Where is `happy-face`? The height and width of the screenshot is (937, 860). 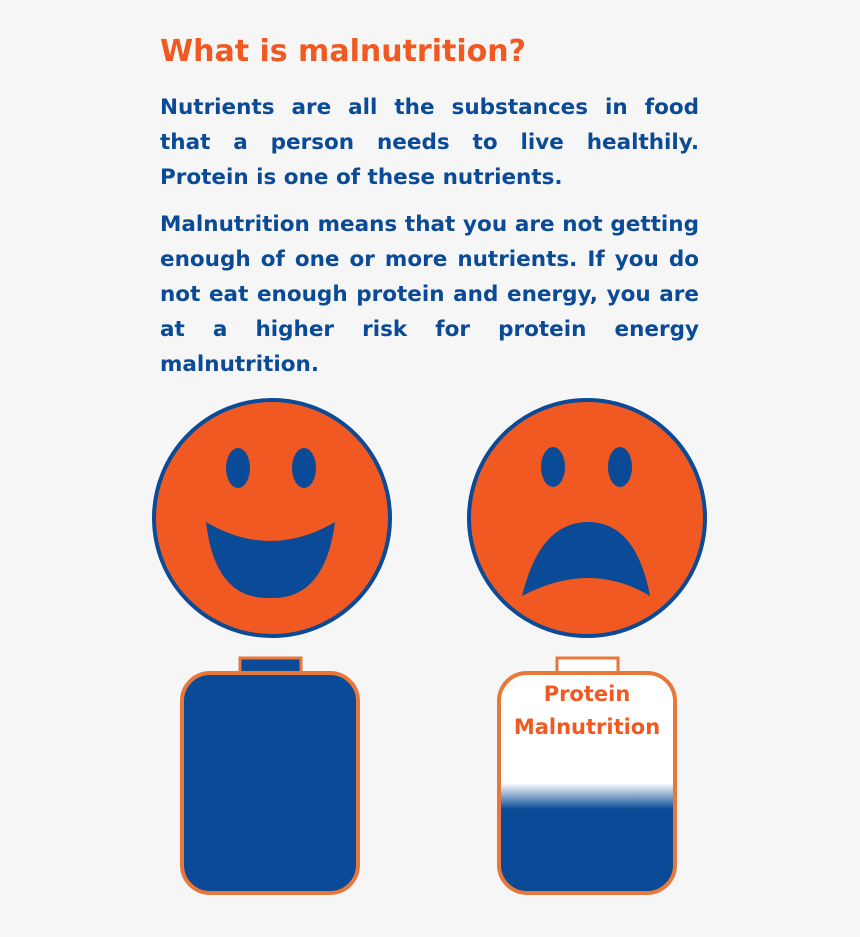
happy-face is located at coordinates (272, 518).